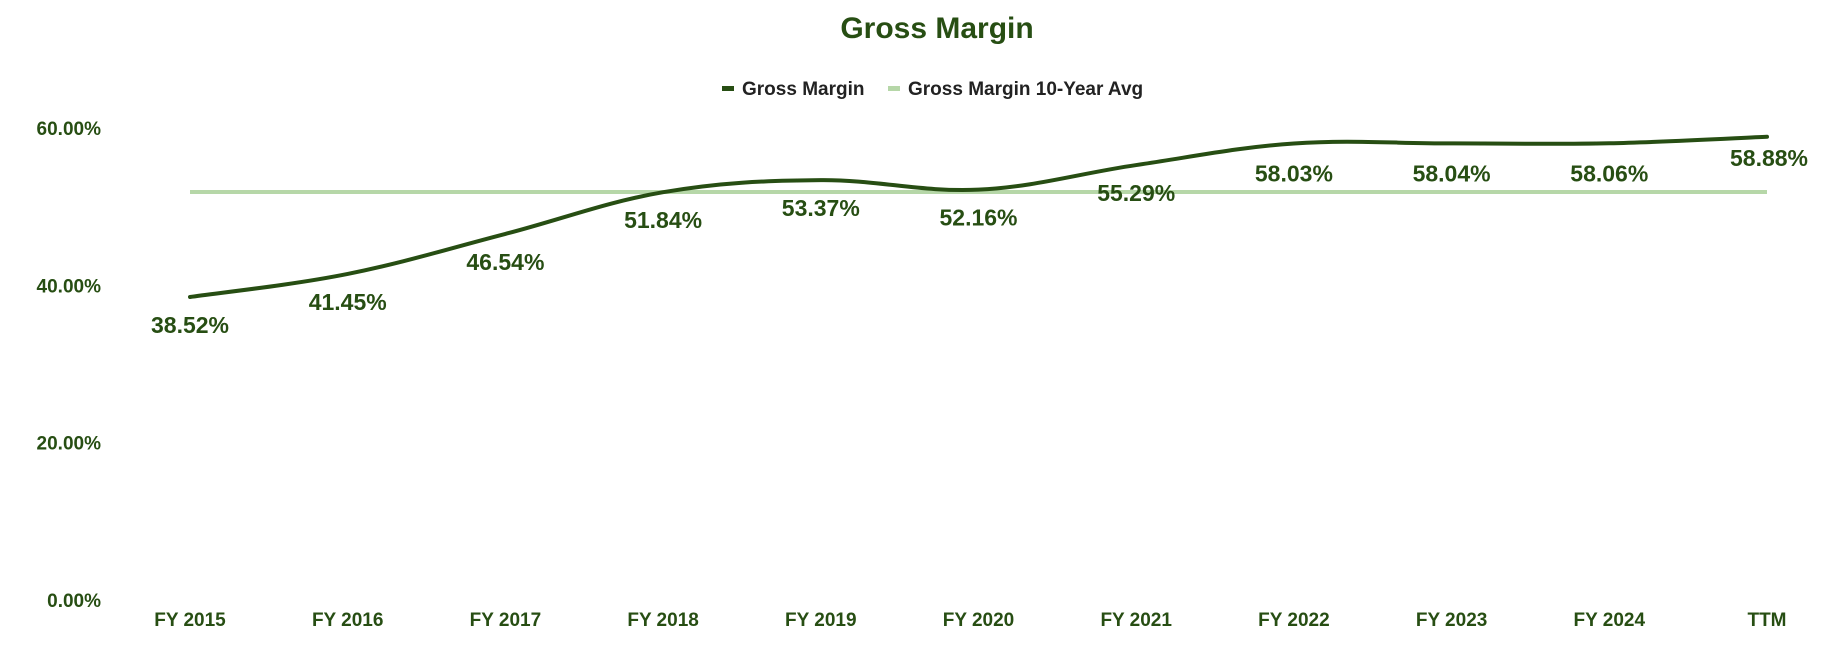  Describe the element at coordinates (1294, 173) in the screenshot. I see `data-label: 58.03%` at that location.